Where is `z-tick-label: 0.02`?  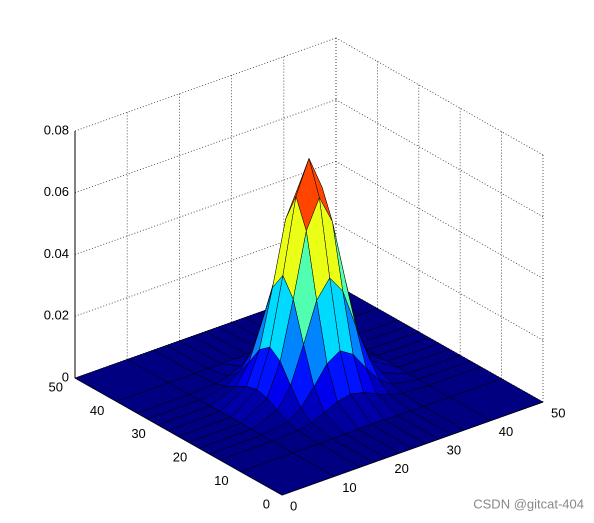
z-tick-label: 0.02 is located at coordinates (56, 315).